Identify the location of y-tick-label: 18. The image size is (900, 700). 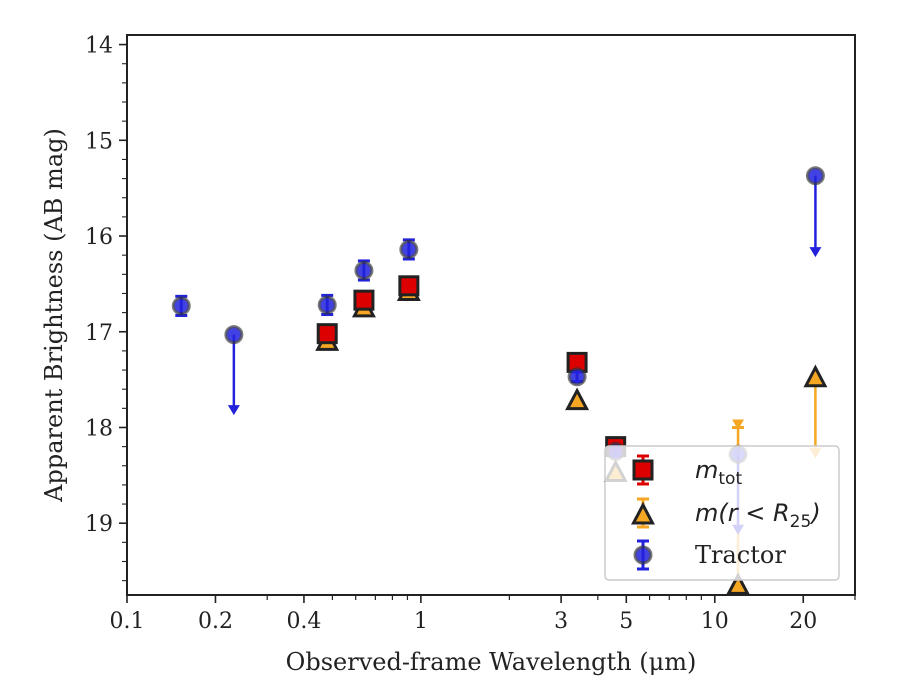
(99, 428).